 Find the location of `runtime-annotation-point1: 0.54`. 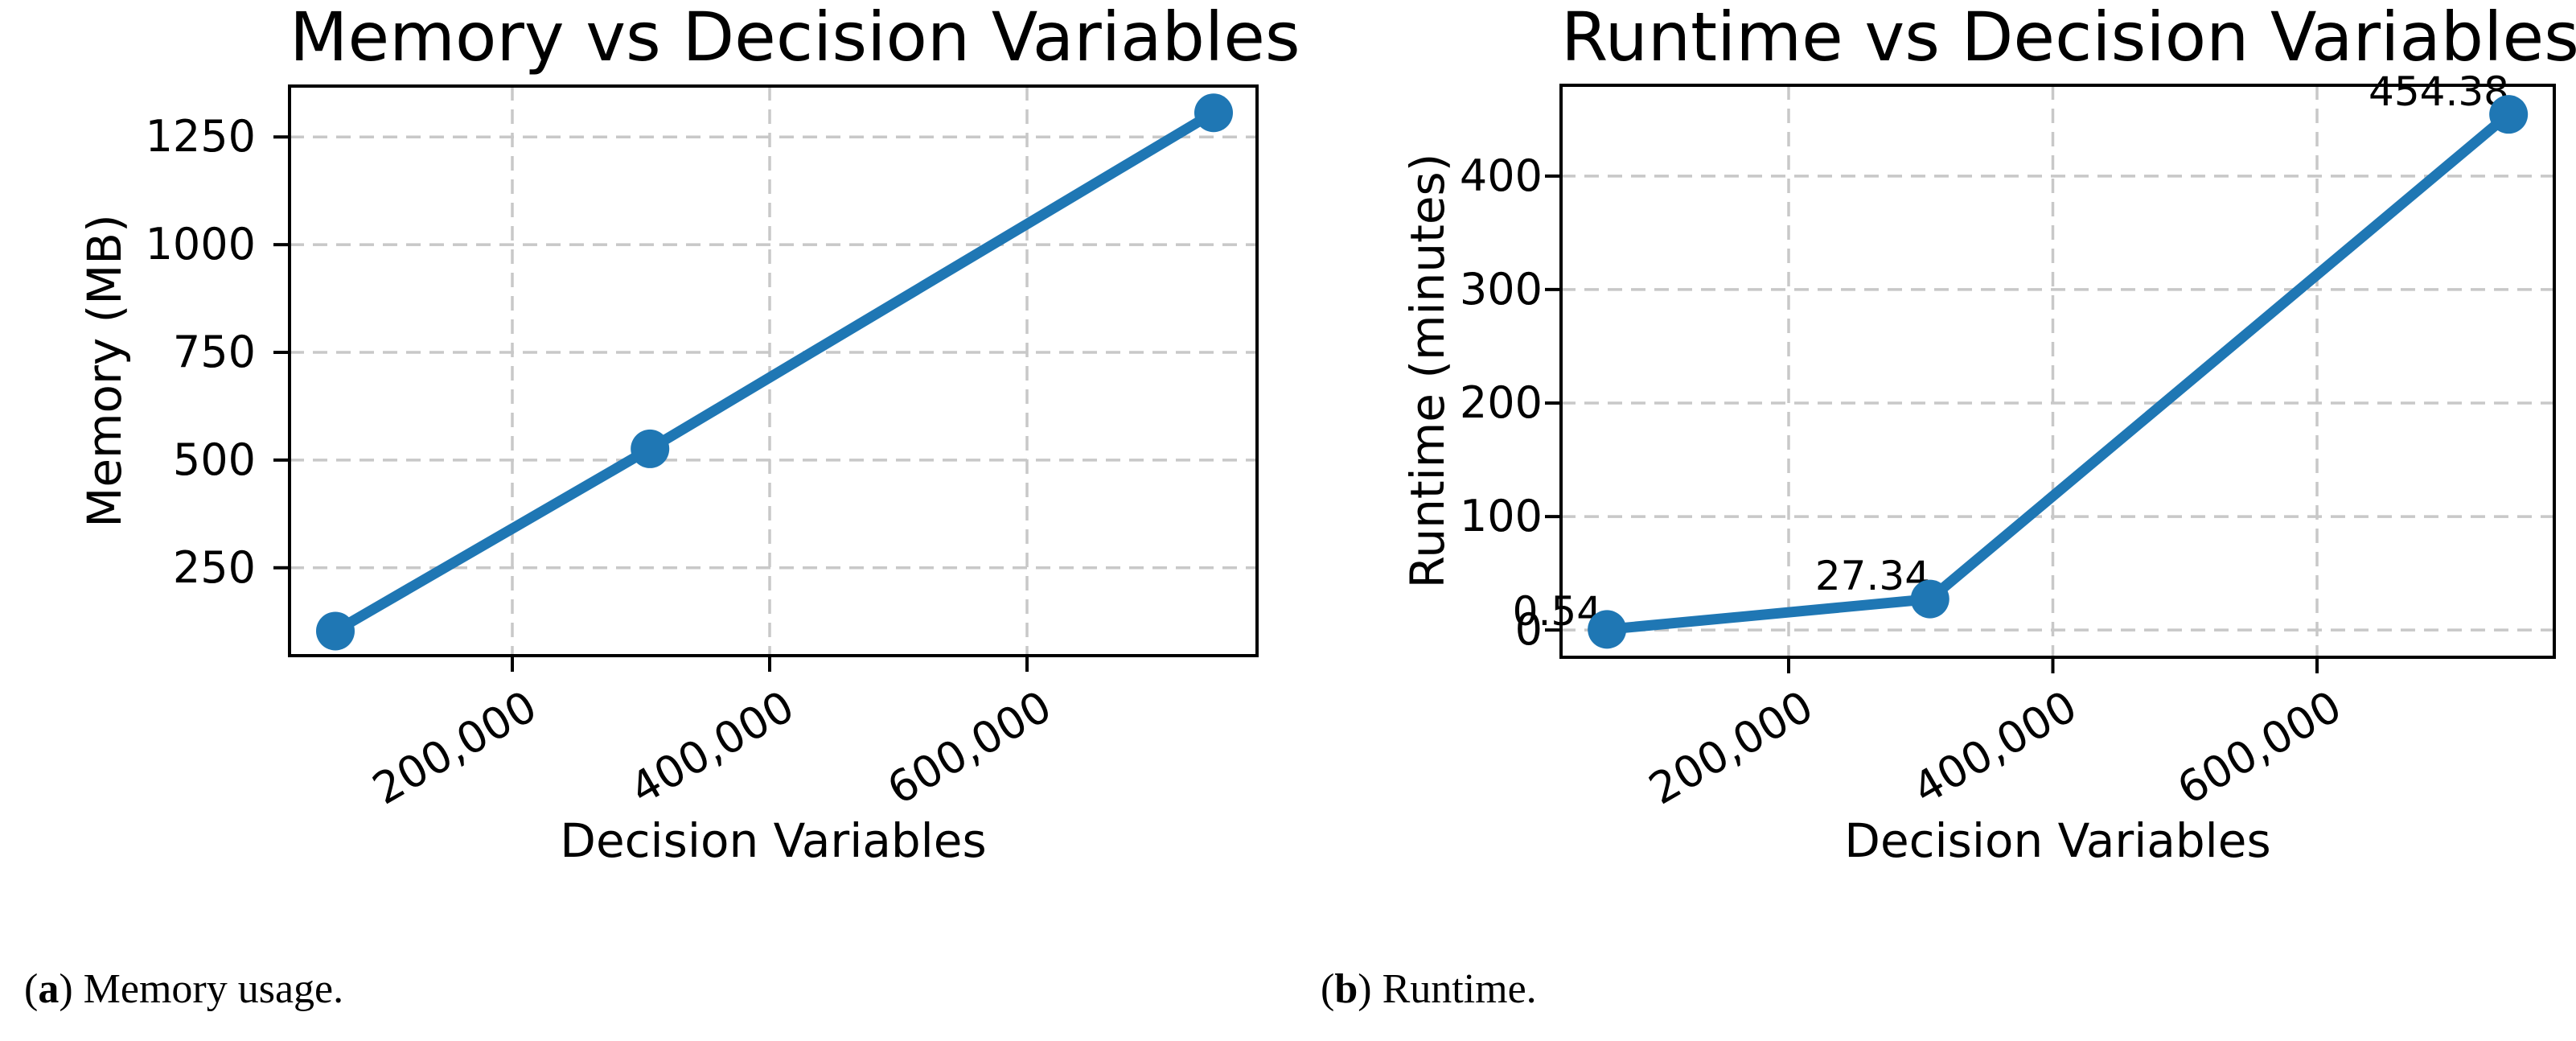

runtime-annotation-point1: 0.54 is located at coordinates (1557, 611).